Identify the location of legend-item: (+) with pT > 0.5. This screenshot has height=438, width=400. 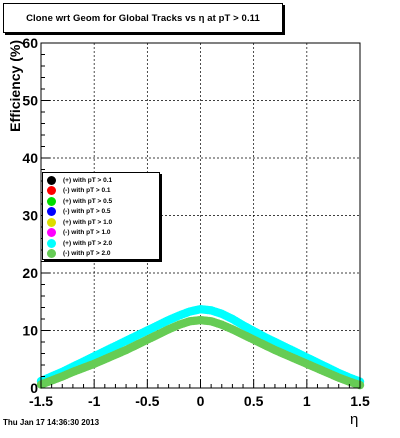
(103, 201).